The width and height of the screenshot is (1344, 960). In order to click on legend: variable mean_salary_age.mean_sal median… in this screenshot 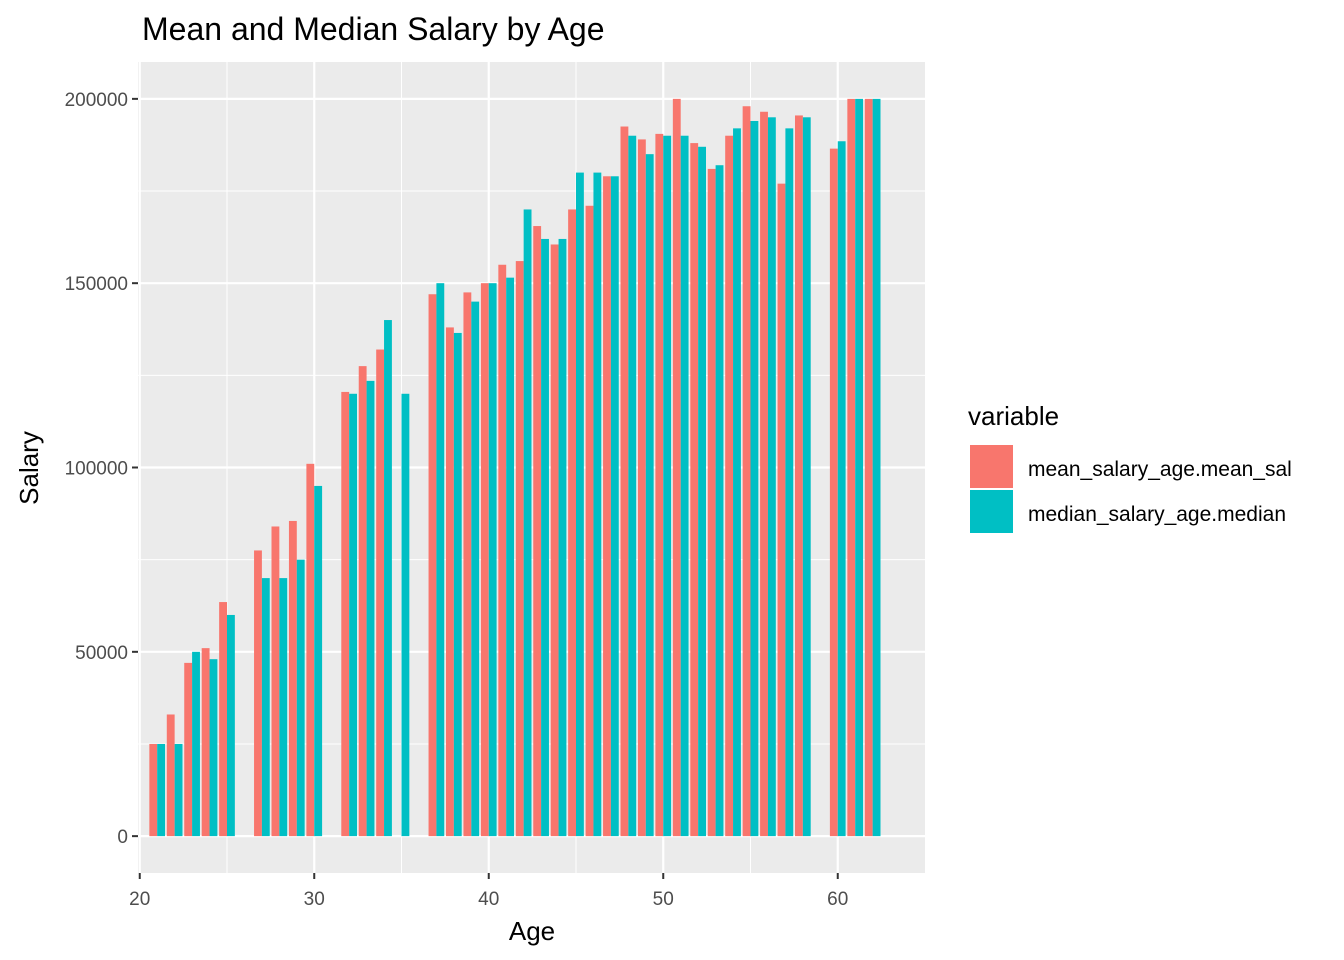, I will do `click(1130, 467)`.